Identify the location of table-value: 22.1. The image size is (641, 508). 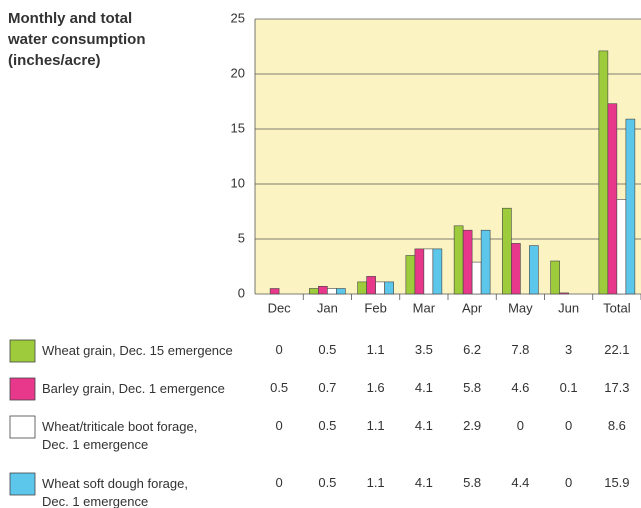
(617, 349).